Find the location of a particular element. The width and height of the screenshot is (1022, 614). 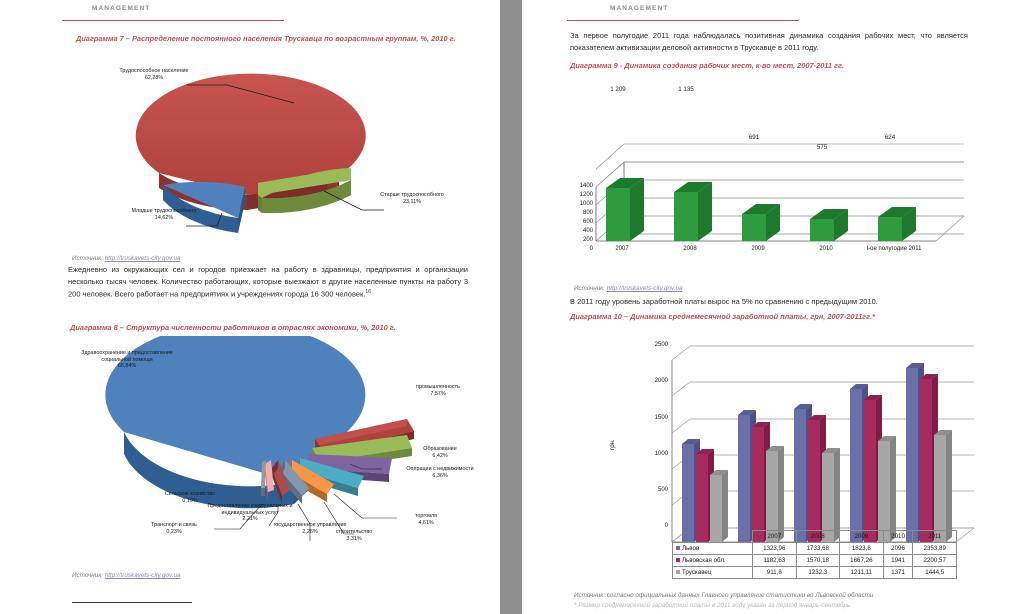

cell-lviv-2009: 1823,8 is located at coordinates (861, 548).